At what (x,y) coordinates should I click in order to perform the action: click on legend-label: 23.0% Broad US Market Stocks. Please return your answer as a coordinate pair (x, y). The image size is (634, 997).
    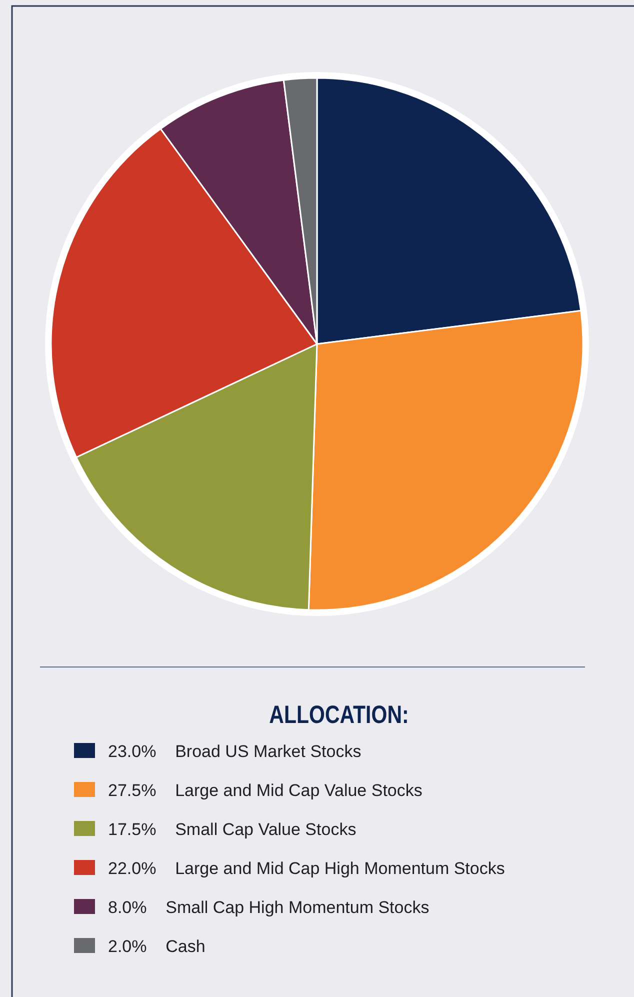
    Looking at the image, I should click on (235, 751).